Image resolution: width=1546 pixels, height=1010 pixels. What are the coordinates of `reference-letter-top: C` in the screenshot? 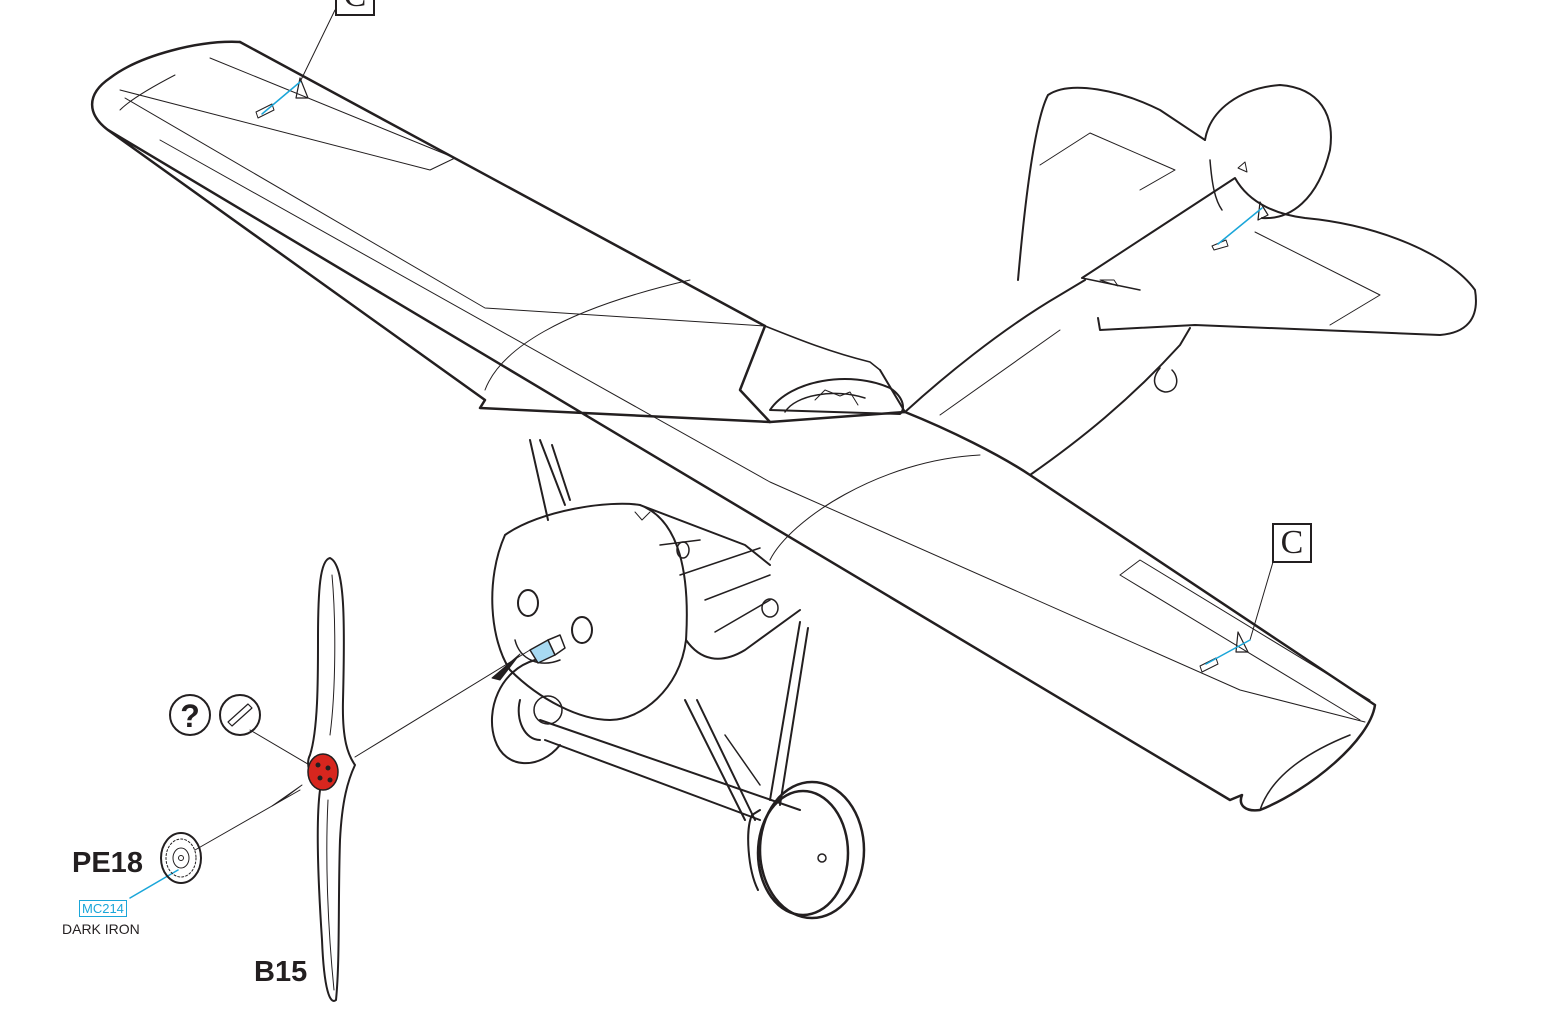 It's located at (355, 7).